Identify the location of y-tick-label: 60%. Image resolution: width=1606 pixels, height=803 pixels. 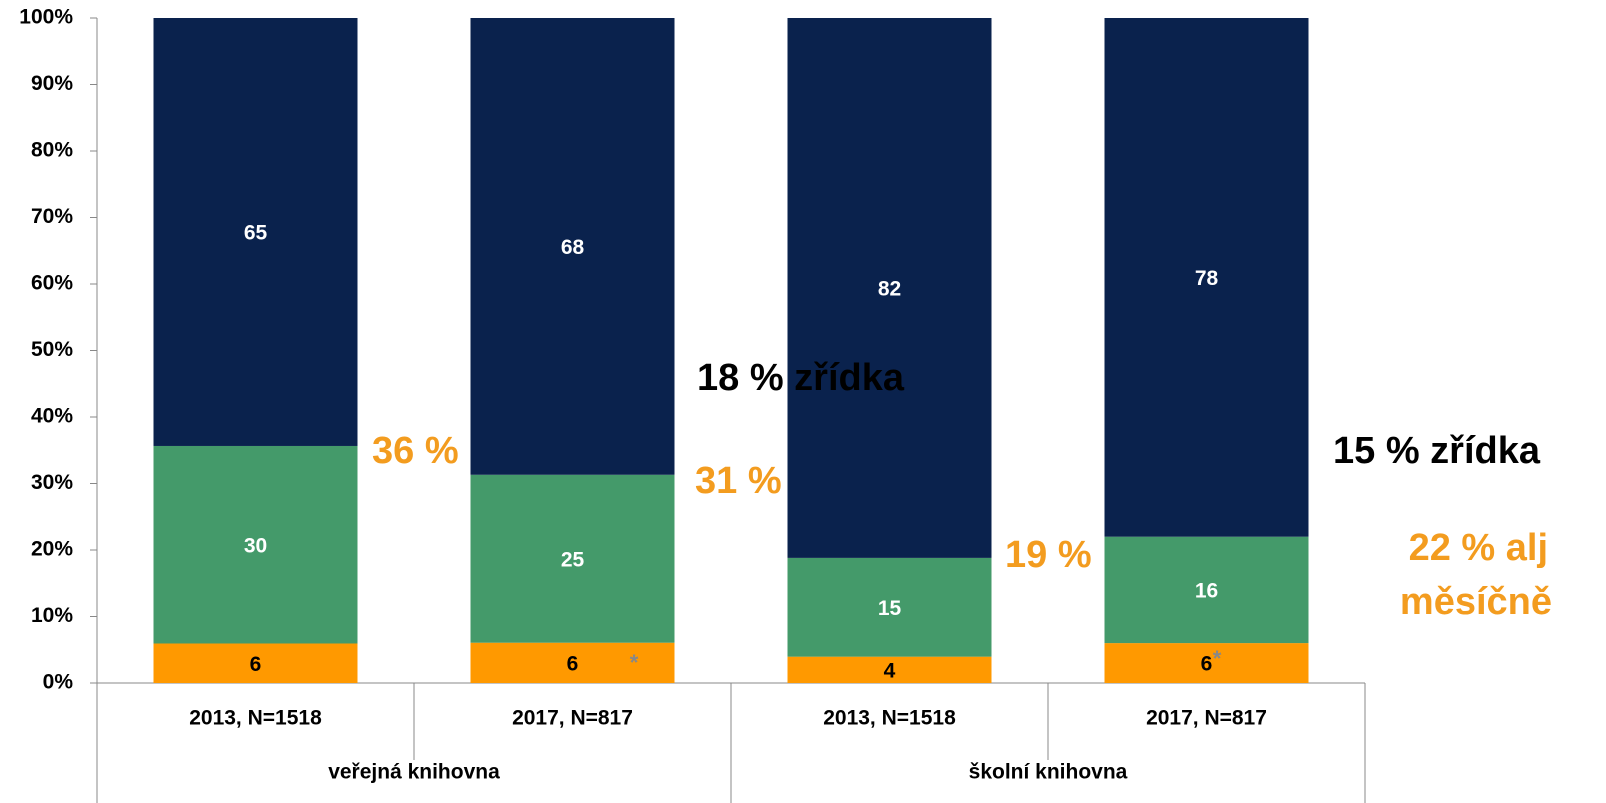
(52, 283).